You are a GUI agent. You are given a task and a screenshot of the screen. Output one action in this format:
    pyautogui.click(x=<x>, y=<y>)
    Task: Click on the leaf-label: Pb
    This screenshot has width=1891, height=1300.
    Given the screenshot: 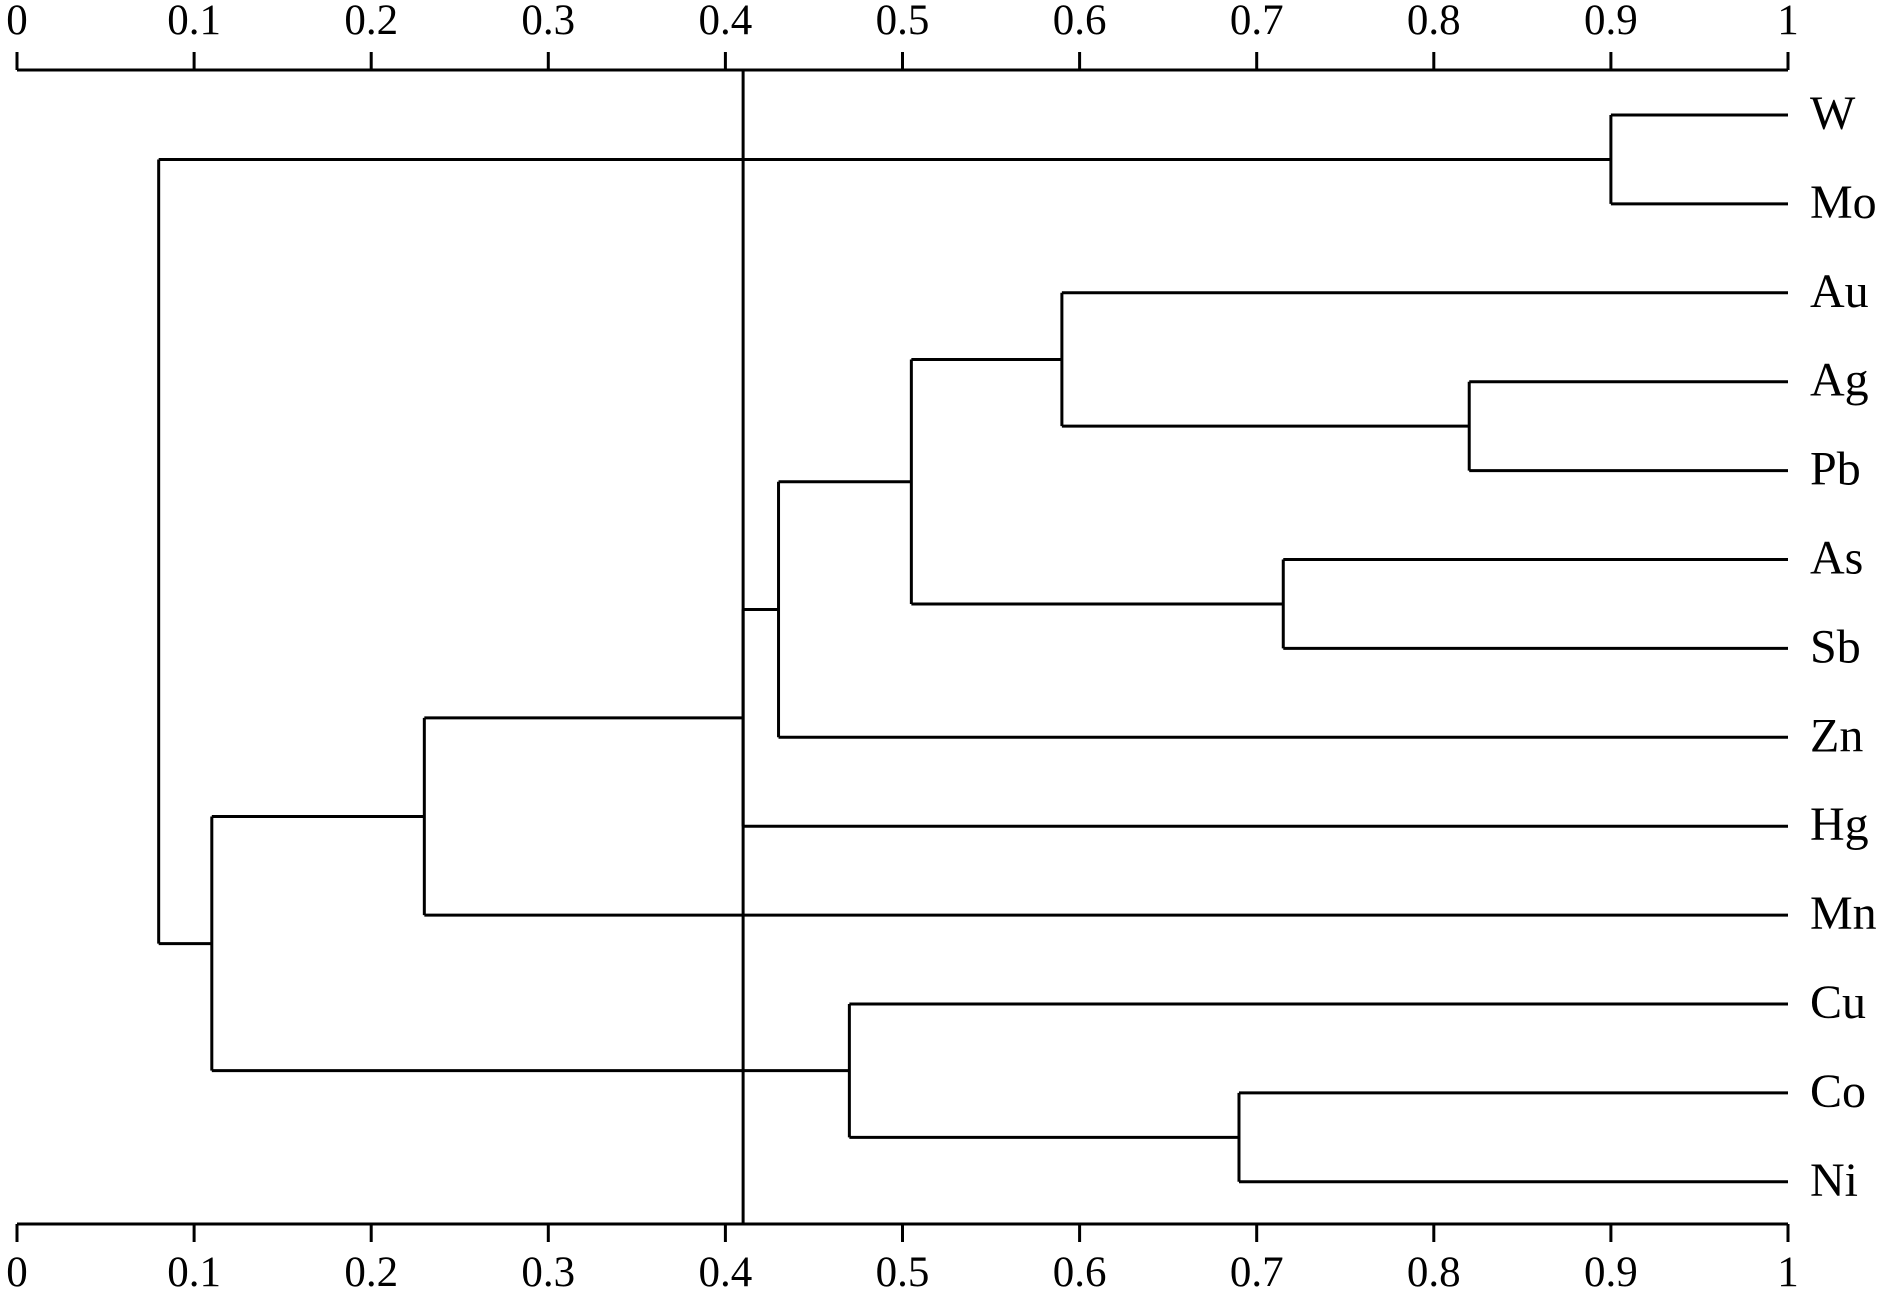 What is the action you would take?
    pyautogui.click(x=1835, y=469)
    